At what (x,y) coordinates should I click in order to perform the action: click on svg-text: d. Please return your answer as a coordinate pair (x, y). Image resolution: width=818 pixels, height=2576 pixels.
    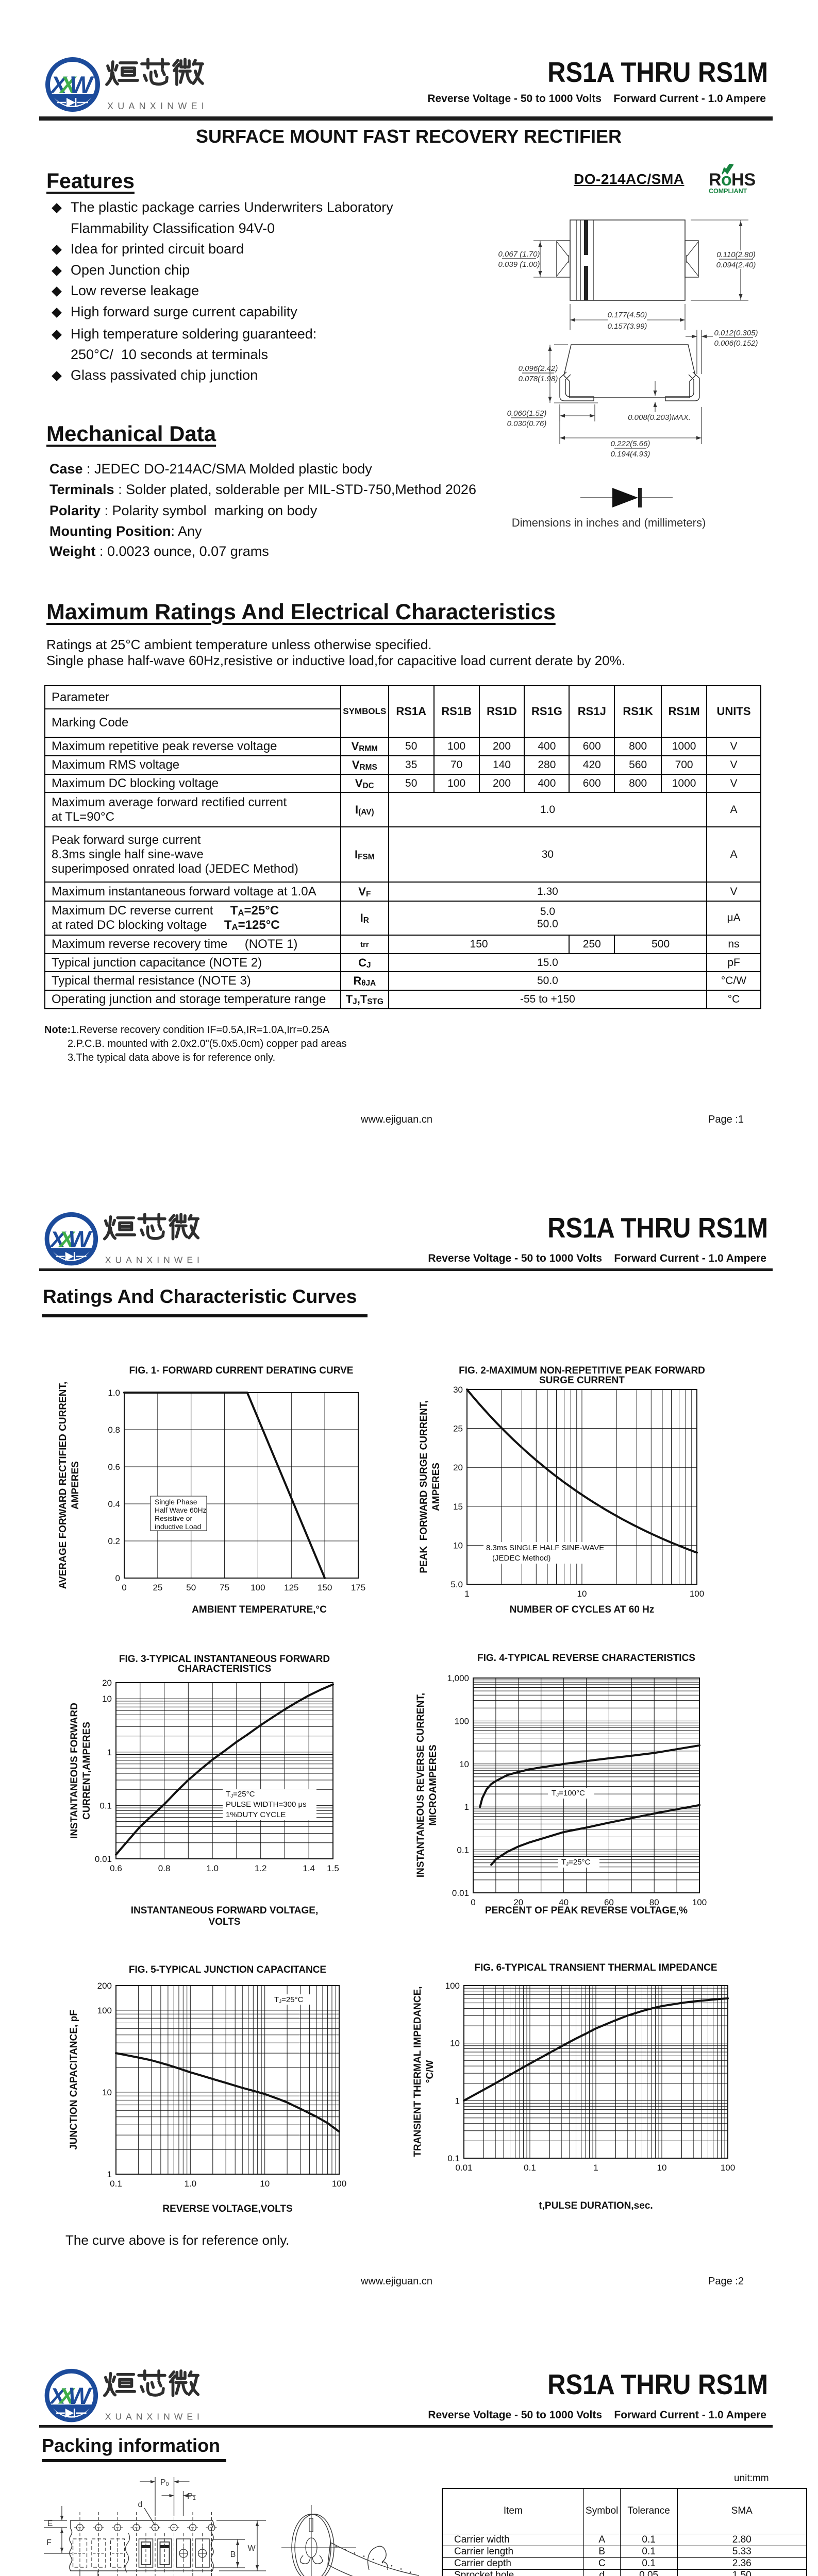
    Looking at the image, I should click on (140, 2504).